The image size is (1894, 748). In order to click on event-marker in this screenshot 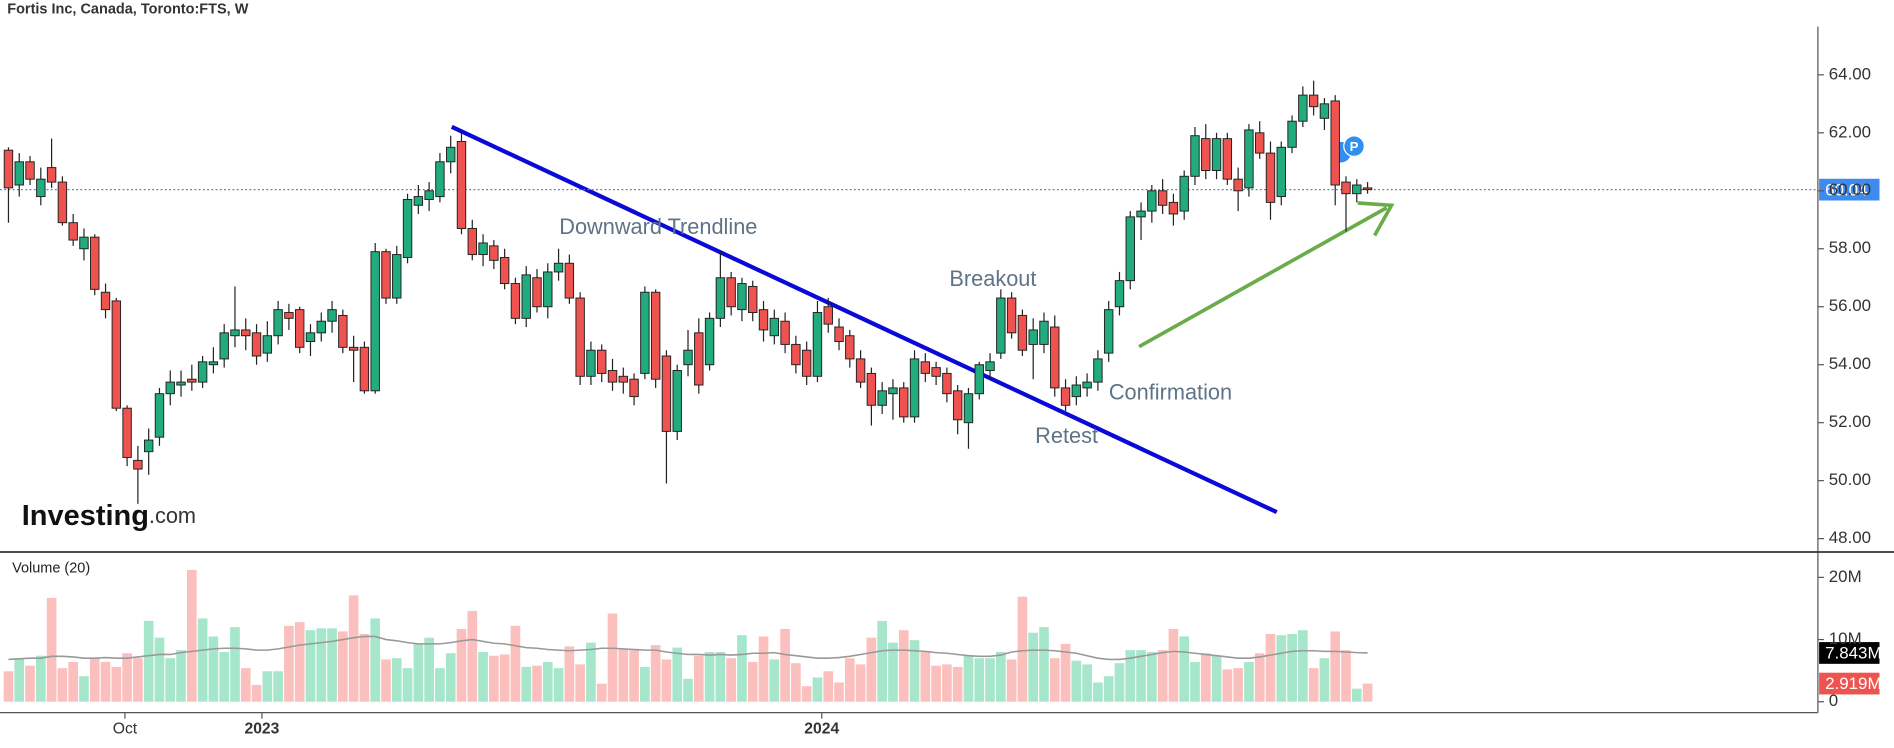, I will do `click(1354, 146)`.